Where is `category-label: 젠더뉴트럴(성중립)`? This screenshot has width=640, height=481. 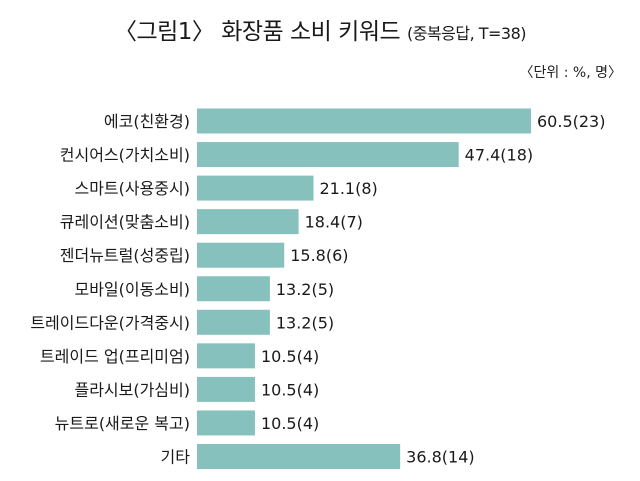 category-label: 젠더뉴트럴(성중립) is located at coordinates (125, 255).